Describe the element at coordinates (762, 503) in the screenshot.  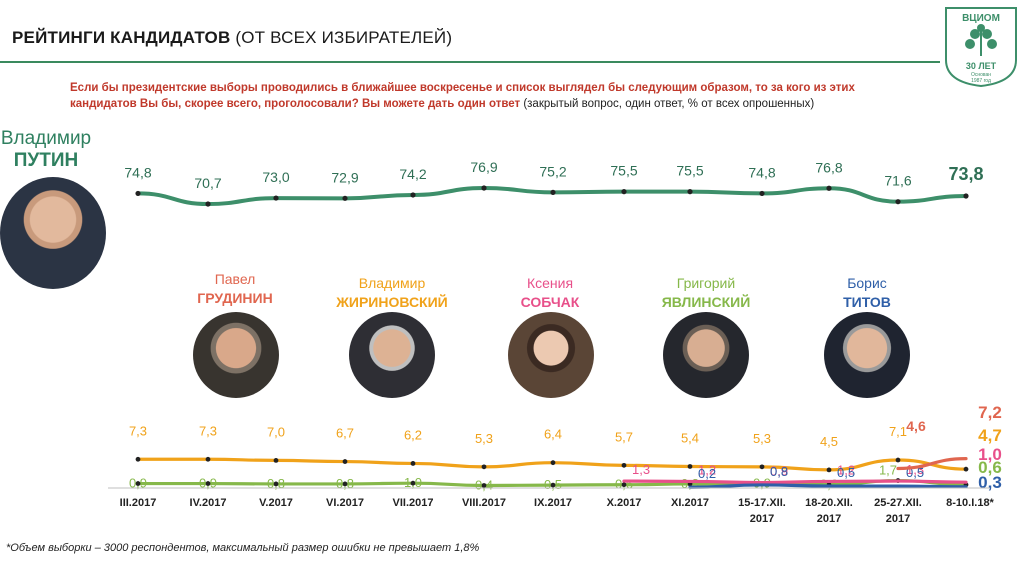
I see `x-tick-label: 15-17.XII.` at that location.